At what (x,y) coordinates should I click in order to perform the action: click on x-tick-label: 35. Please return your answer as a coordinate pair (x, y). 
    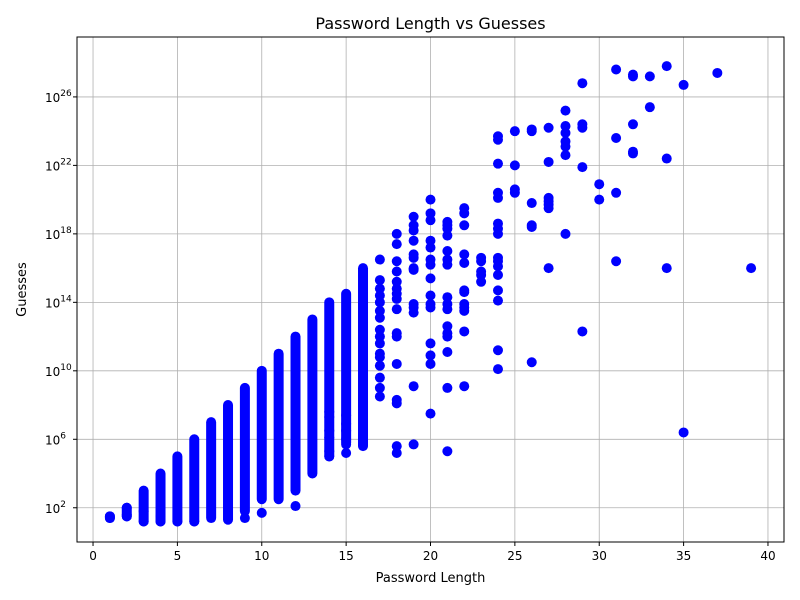
    Looking at the image, I should click on (683, 556).